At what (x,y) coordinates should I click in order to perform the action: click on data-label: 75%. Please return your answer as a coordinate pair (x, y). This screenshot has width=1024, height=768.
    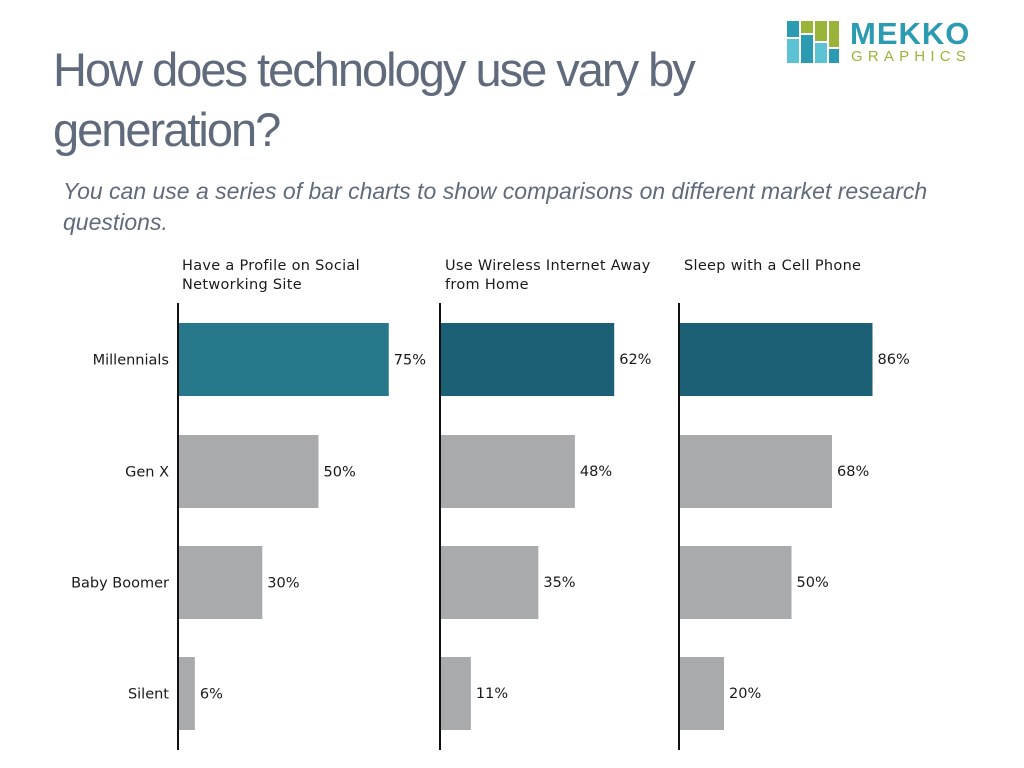
    Looking at the image, I should click on (410, 361).